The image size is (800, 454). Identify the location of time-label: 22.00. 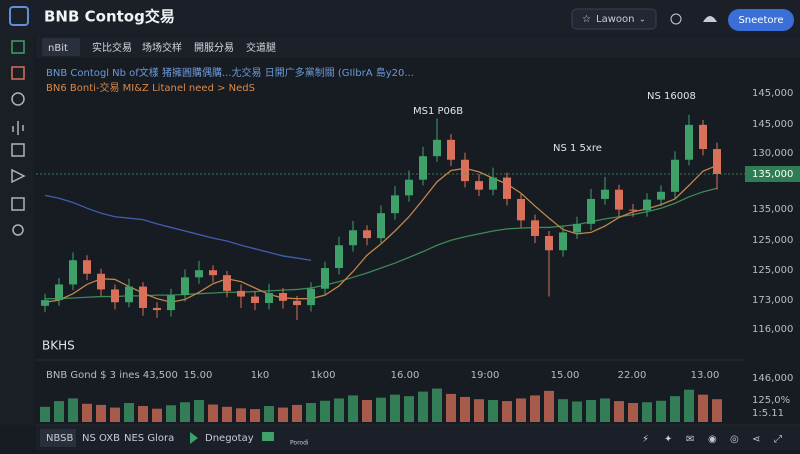
(632, 375).